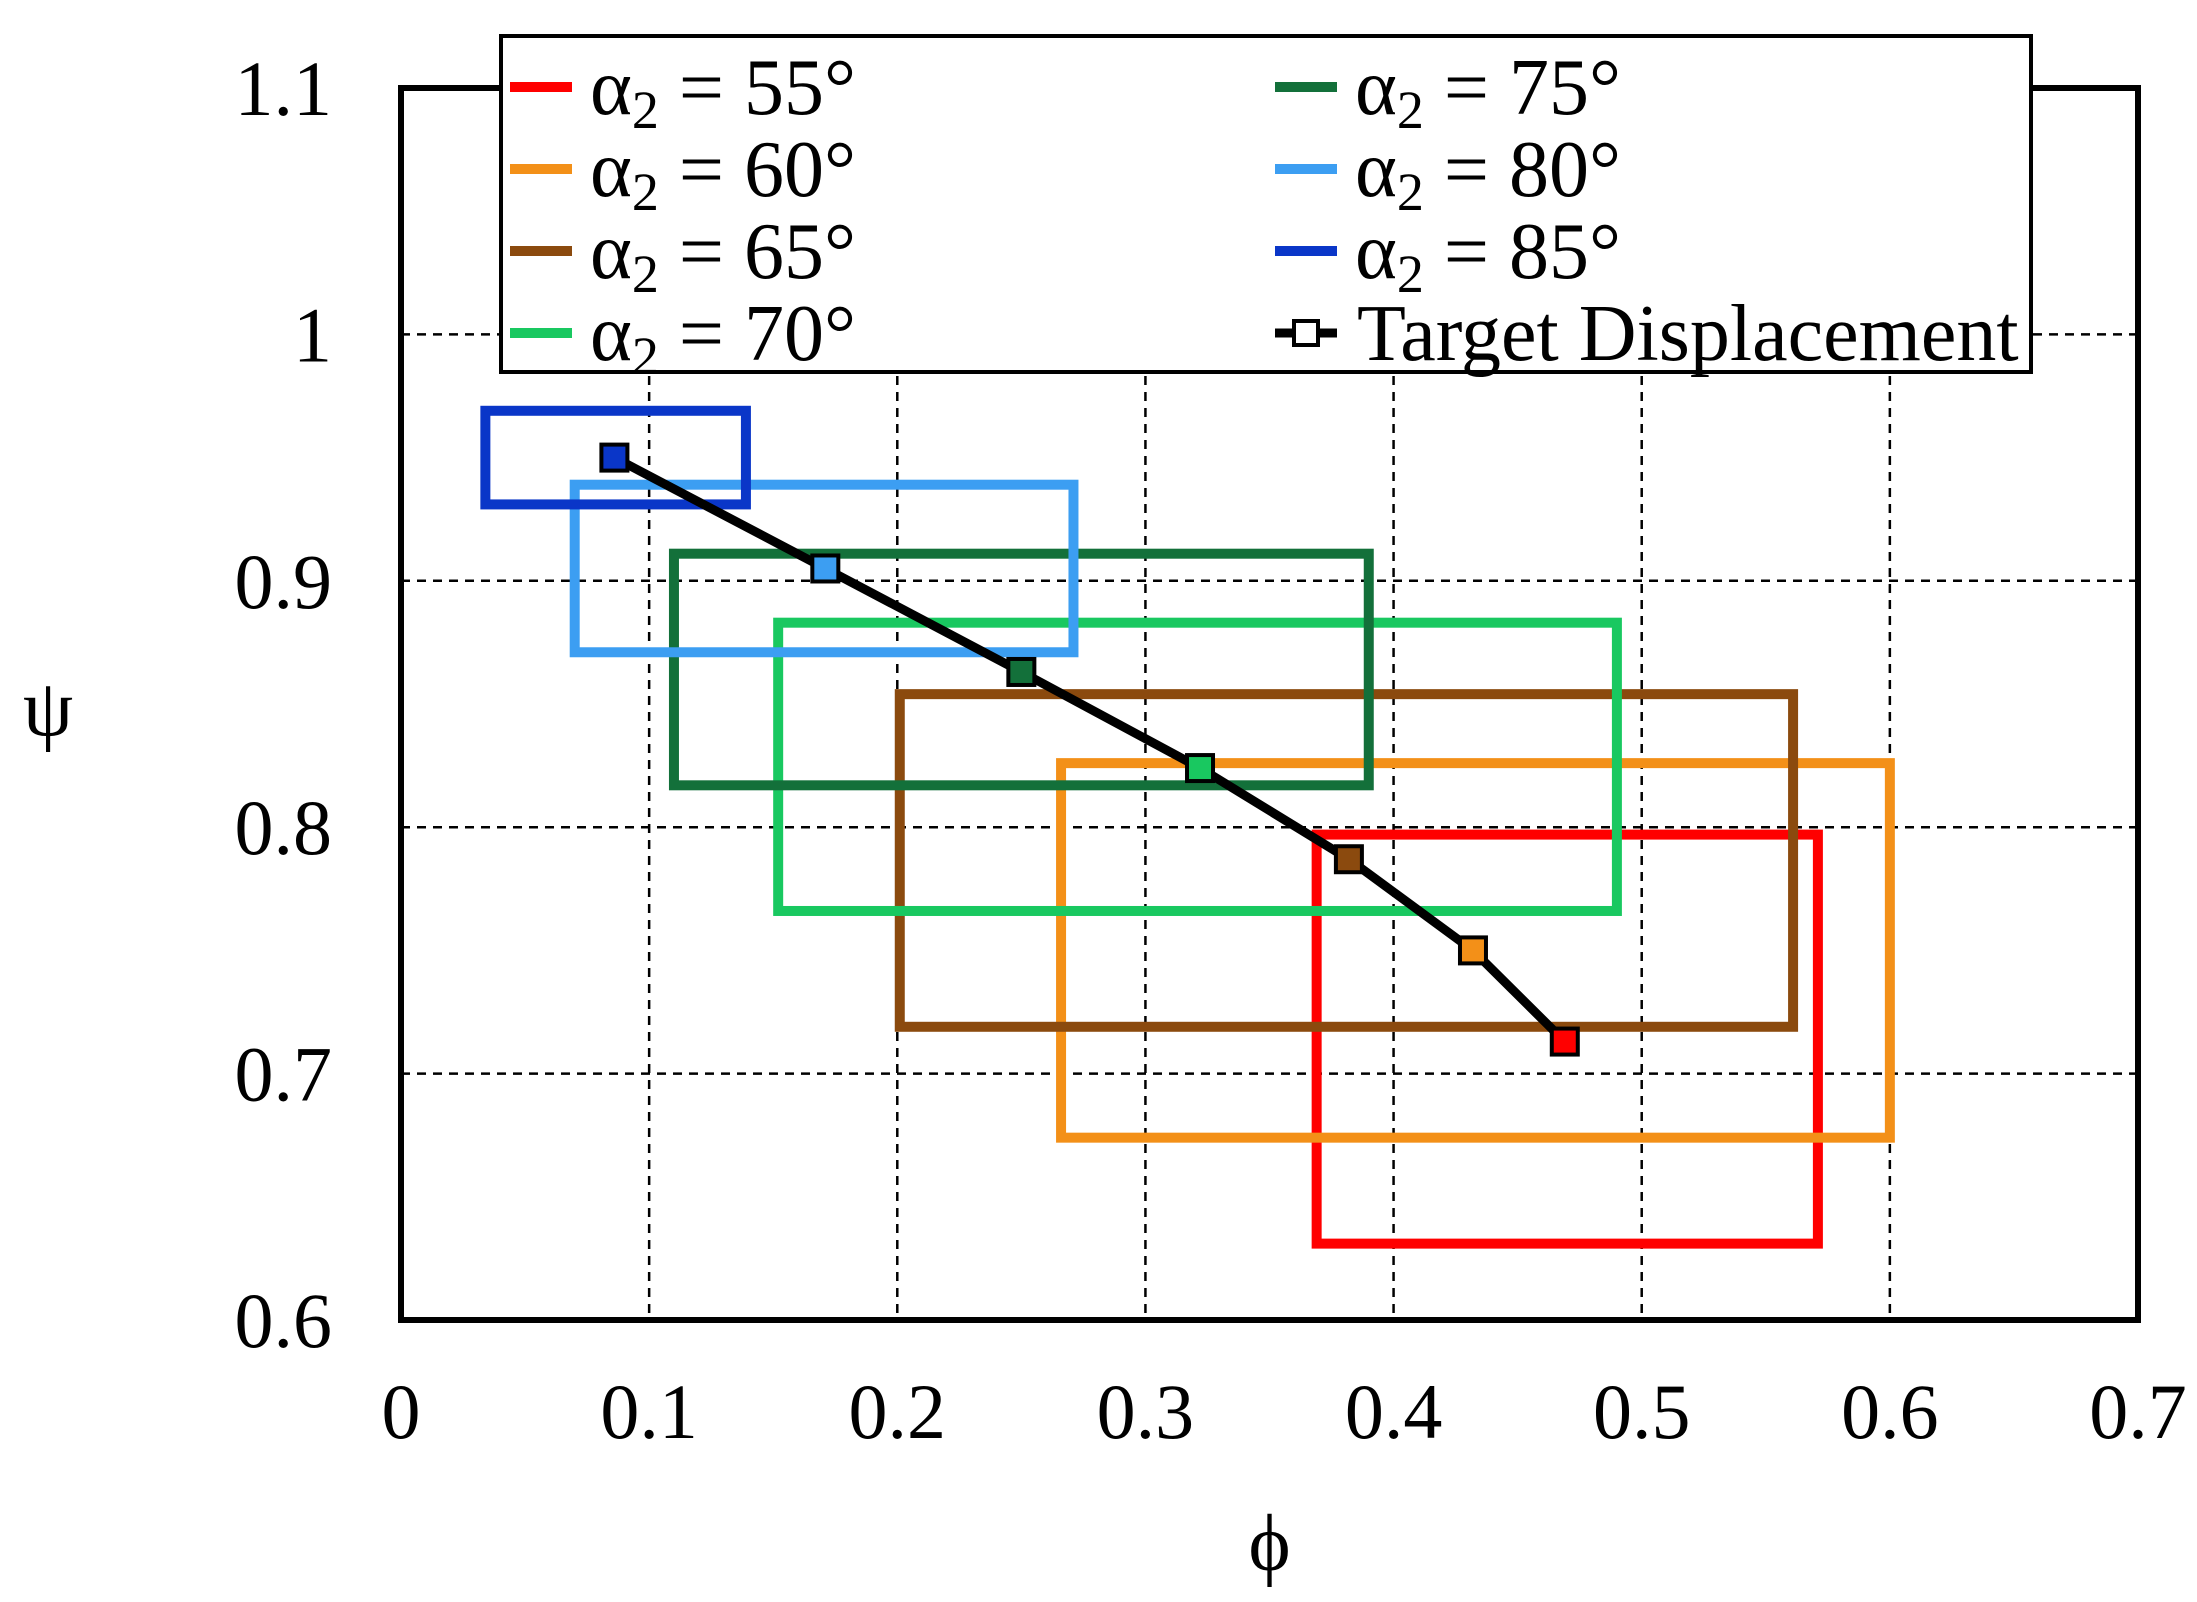 Image resolution: width=2197 pixels, height=1602 pixels. I want to click on y-tick-labels: 0.6 0.7 0.8 0.9 1 1.1, so click(284, 704).